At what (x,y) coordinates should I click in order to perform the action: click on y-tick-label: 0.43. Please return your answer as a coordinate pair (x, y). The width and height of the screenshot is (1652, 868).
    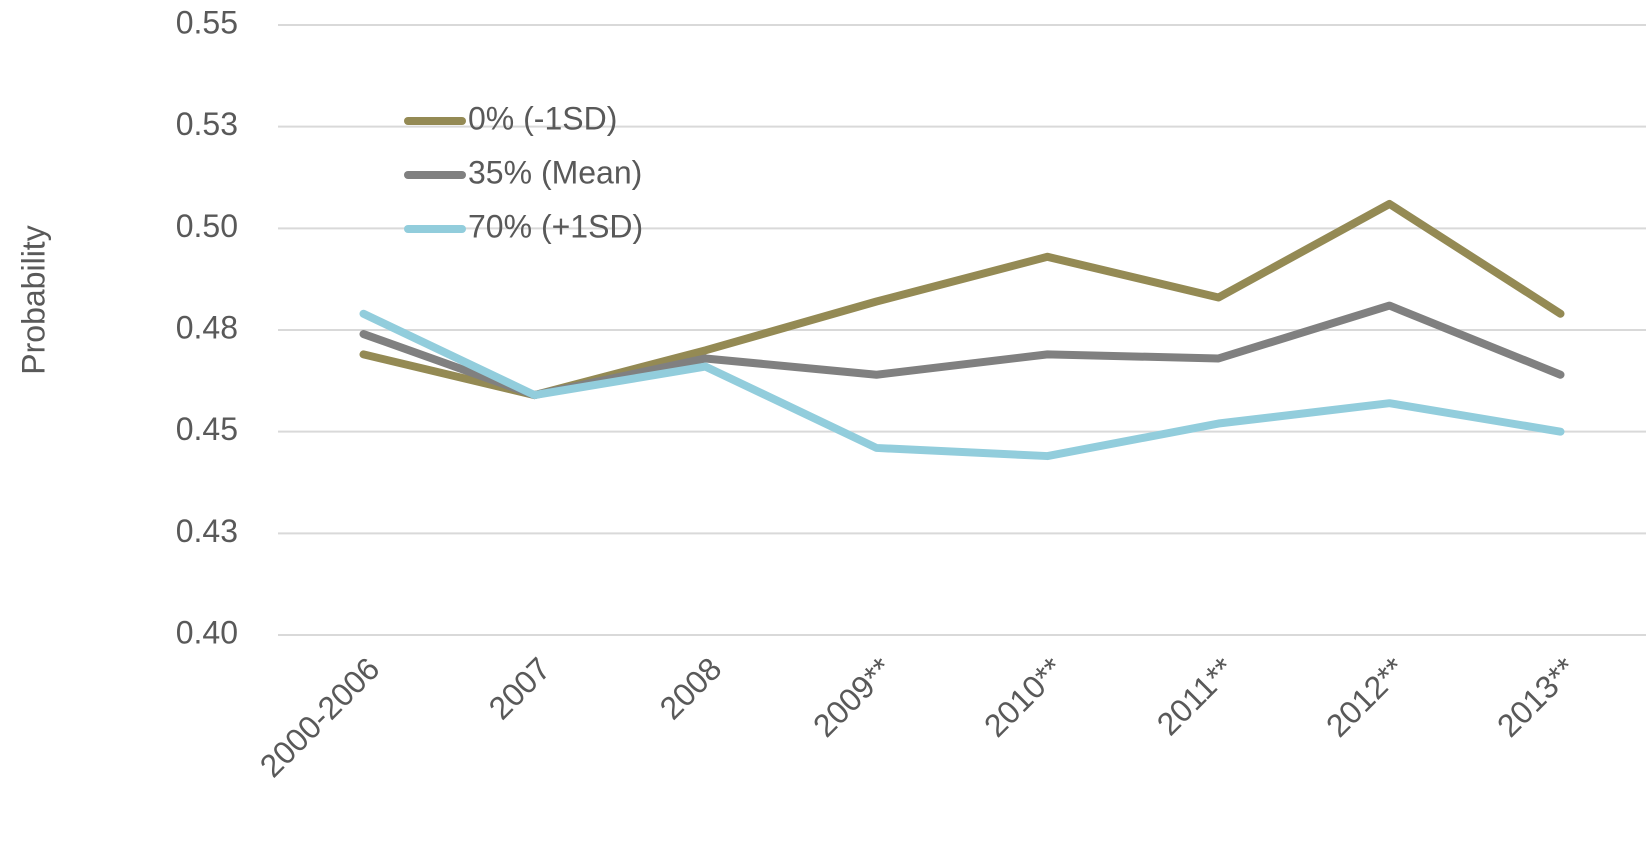
    Looking at the image, I should click on (207, 531).